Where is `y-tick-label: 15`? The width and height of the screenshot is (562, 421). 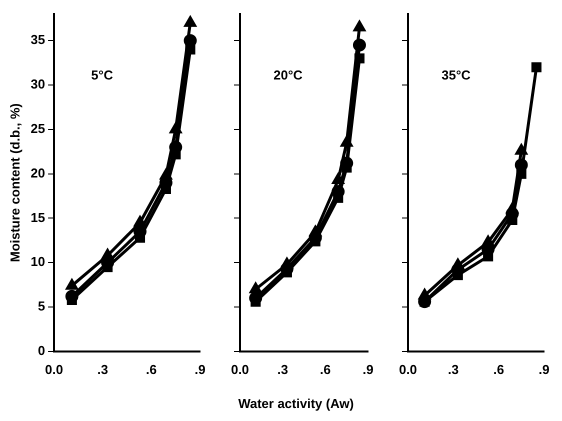
y-tick-label: 15 is located at coordinates (38, 217).